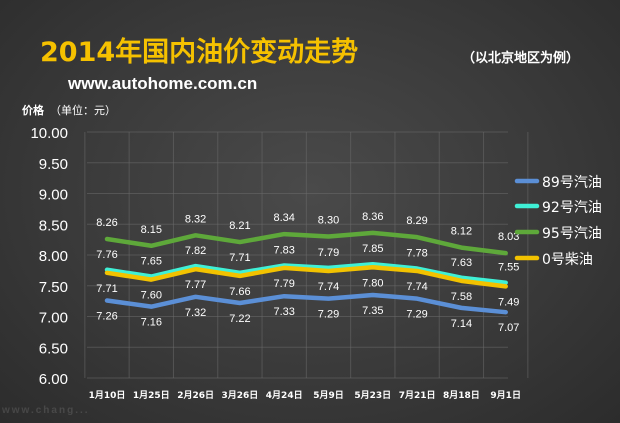 Image resolution: width=620 pixels, height=423 pixels. I want to click on x-tick-label: 2月26日, so click(195, 395).